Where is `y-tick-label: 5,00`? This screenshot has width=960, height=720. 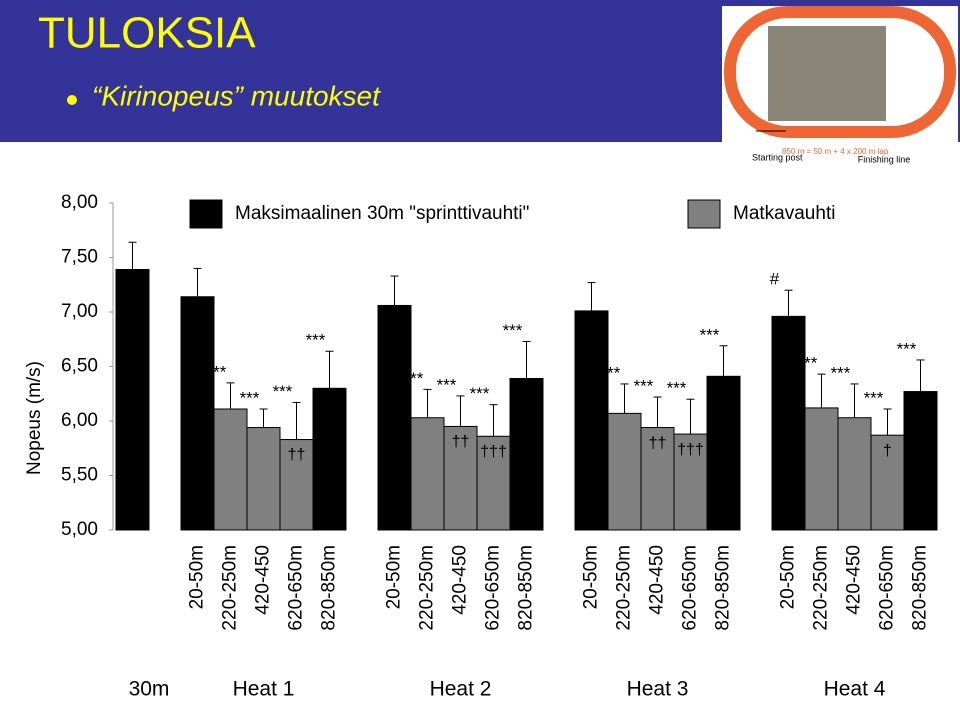 y-tick-label: 5,00 is located at coordinates (79, 529).